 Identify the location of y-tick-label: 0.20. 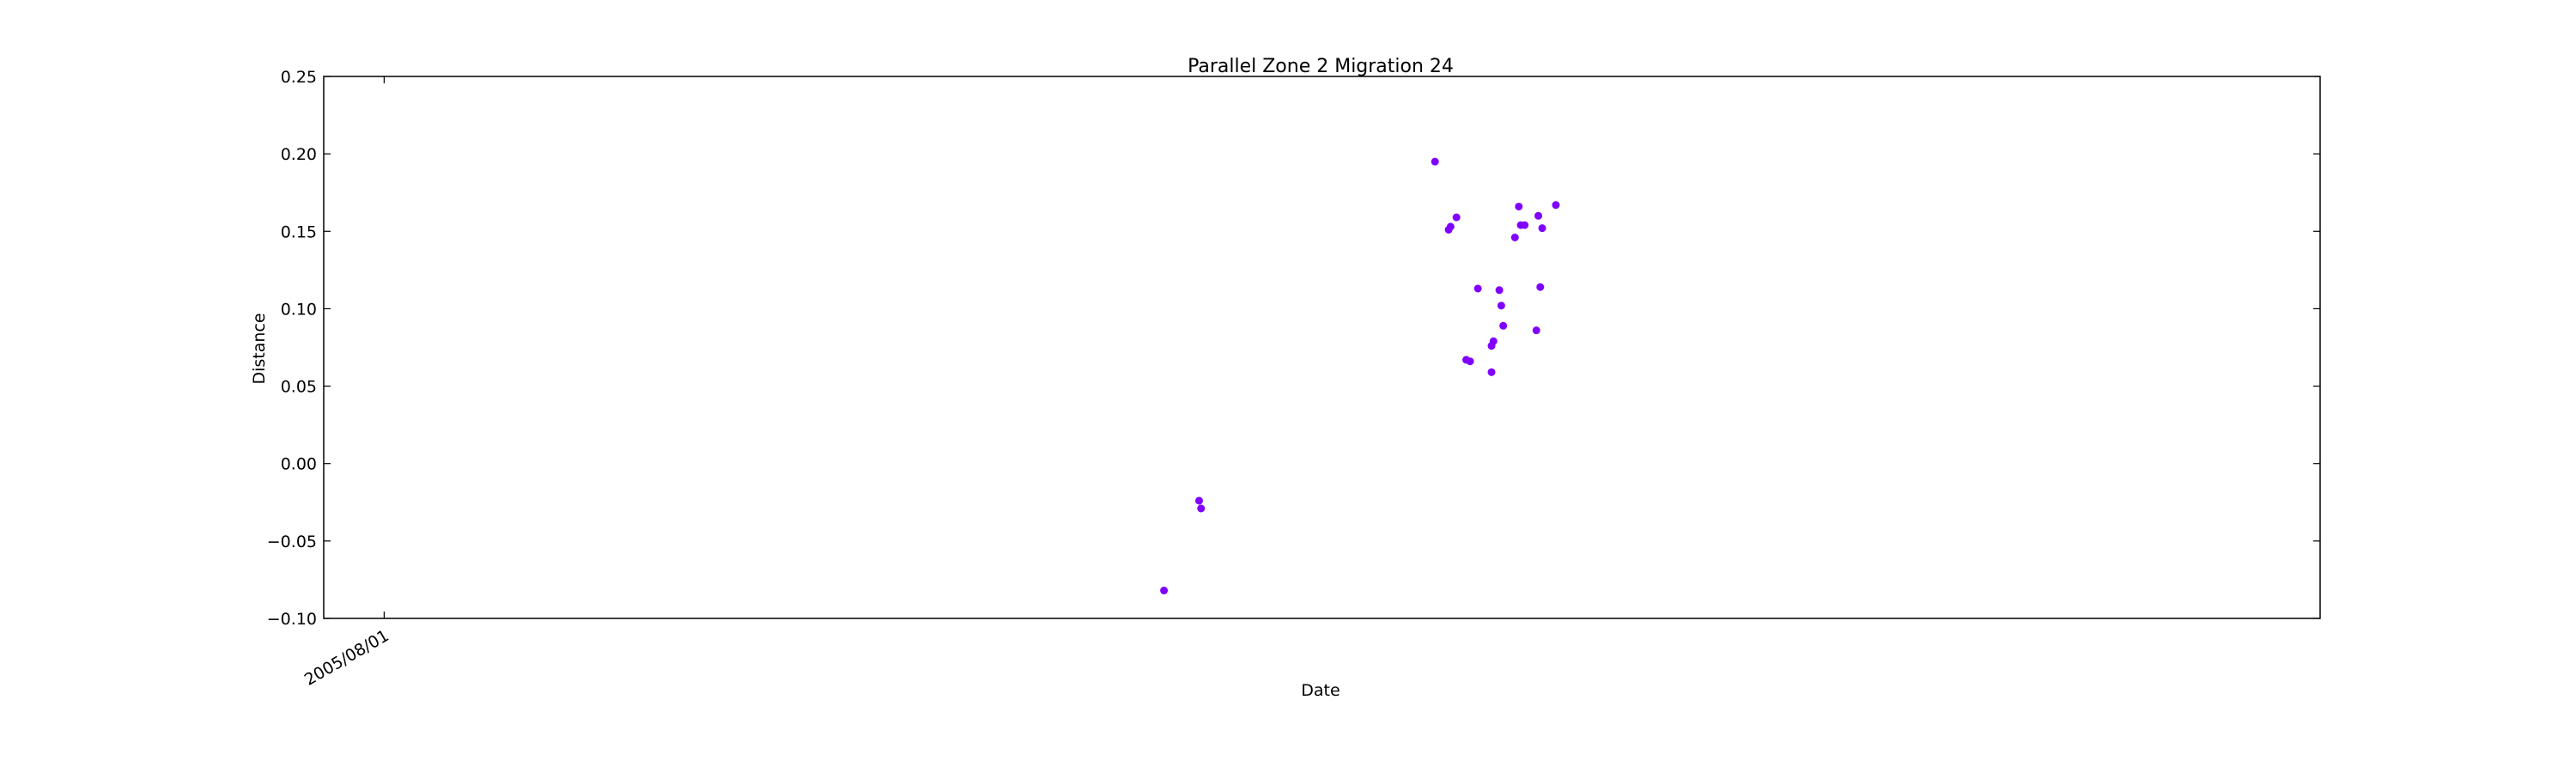
(299, 154).